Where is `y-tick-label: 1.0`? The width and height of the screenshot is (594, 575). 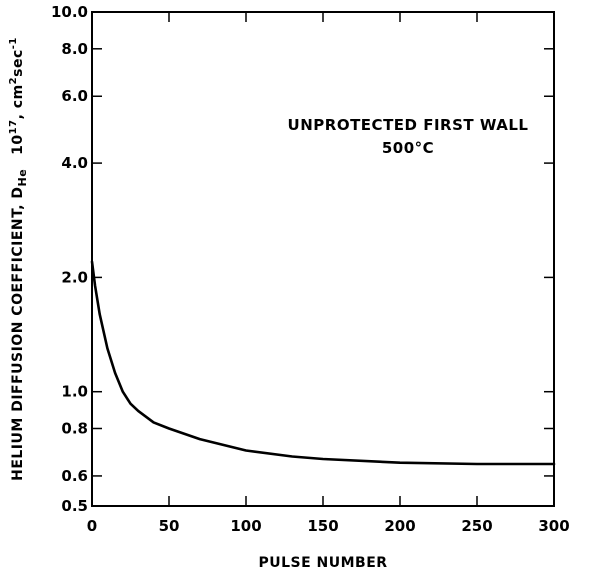
y-tick-label: 1.0 is located at coordinates (74, 392).